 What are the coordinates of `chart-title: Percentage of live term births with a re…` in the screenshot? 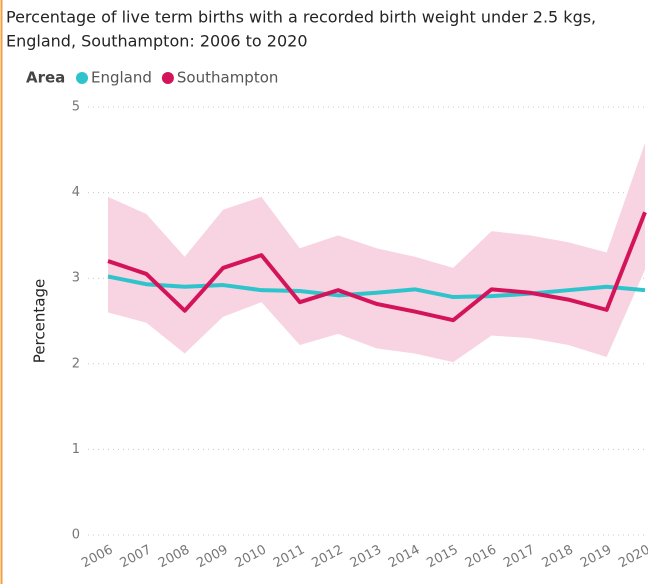 It's located at (301, 17).